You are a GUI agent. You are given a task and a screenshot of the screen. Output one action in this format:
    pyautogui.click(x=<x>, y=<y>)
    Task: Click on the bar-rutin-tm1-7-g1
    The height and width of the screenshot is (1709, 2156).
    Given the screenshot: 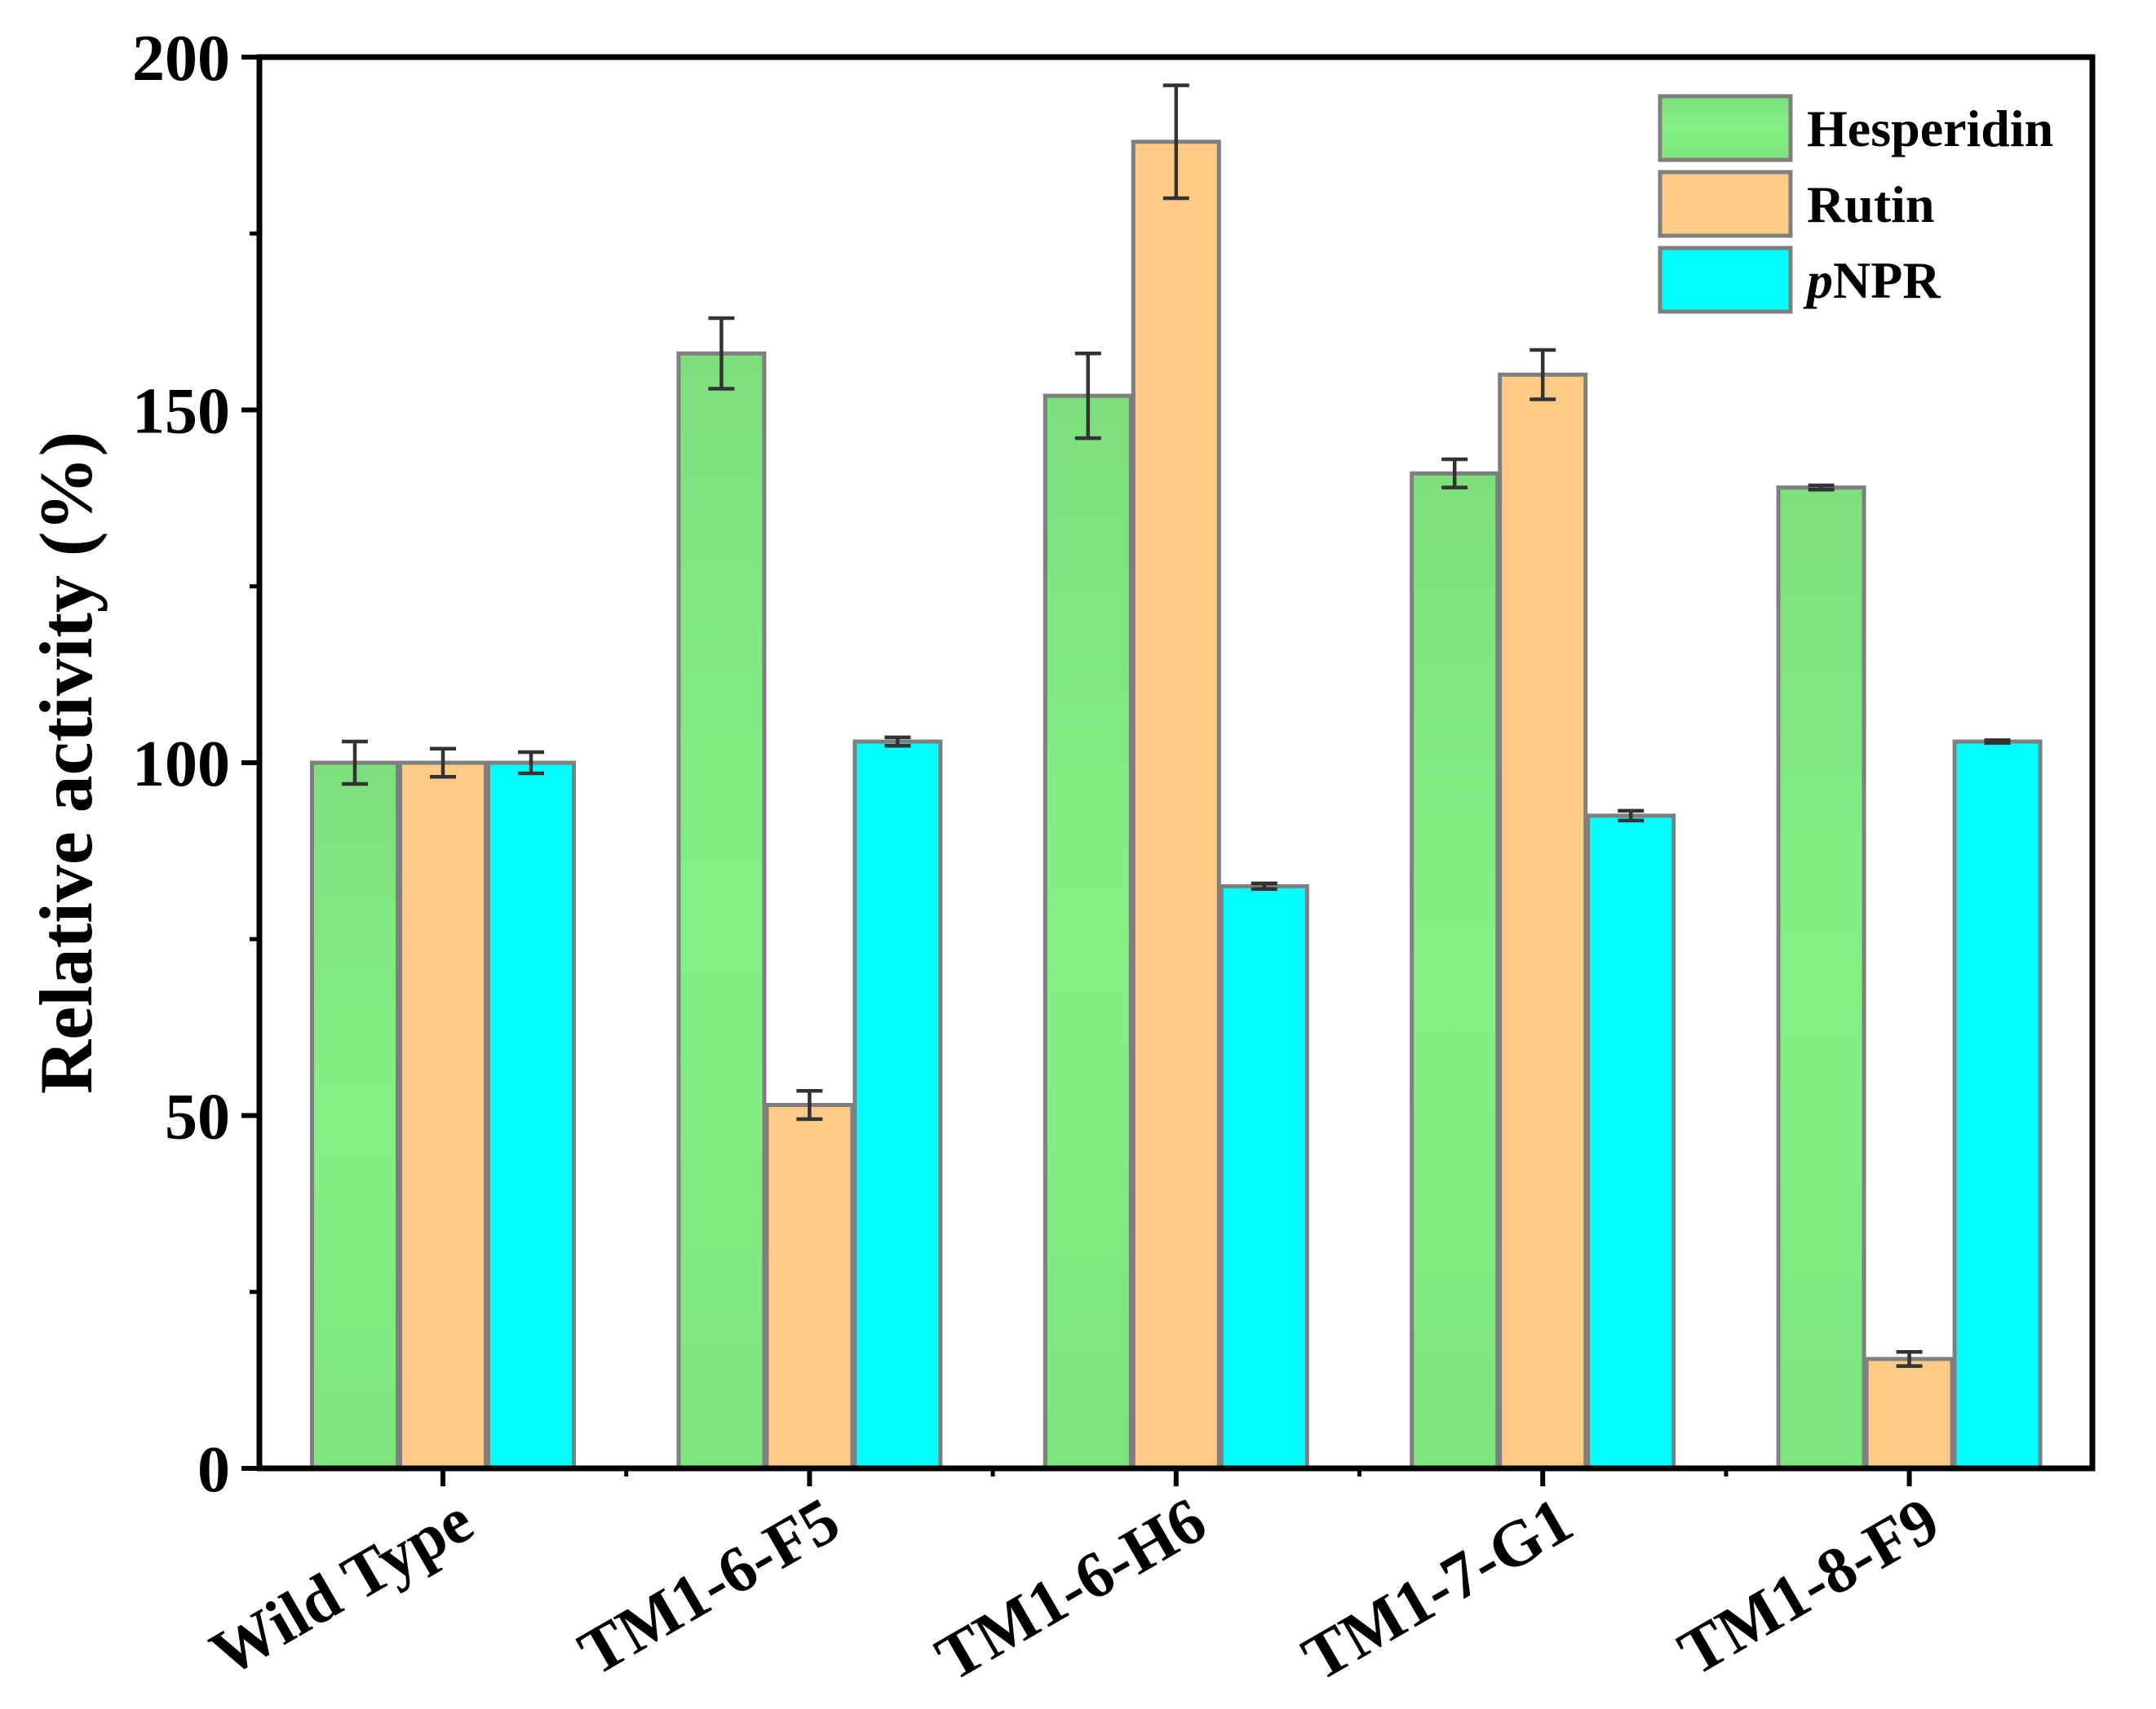 What is the action you would take?
    pyautogui.click(x=1543, y=921)
    